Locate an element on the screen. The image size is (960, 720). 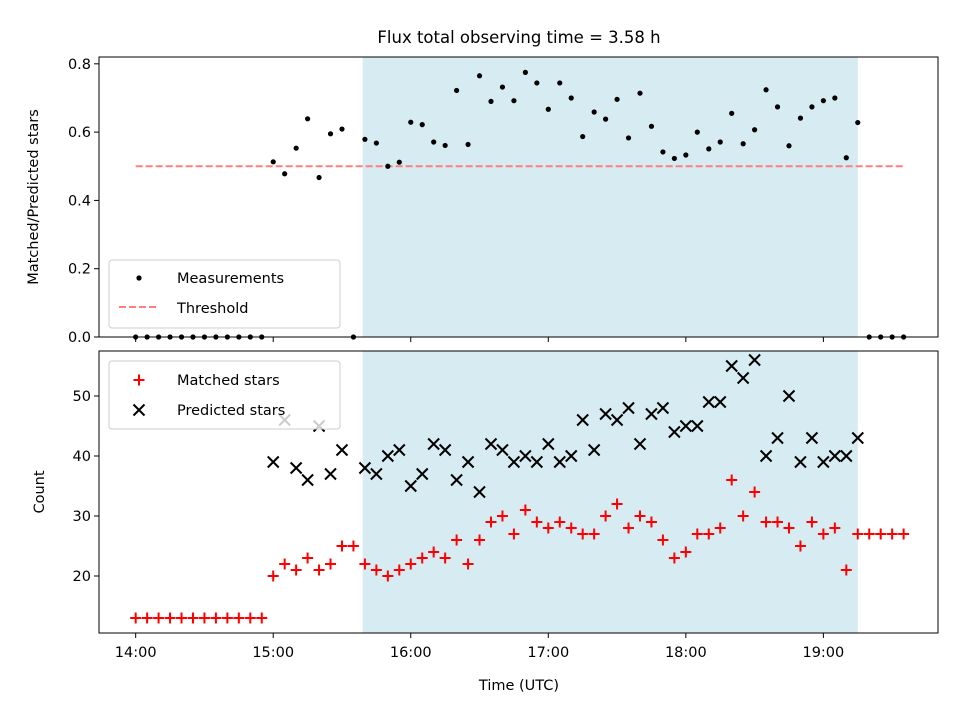
y-tick-label: 40 is located at coordinates (82, 457).